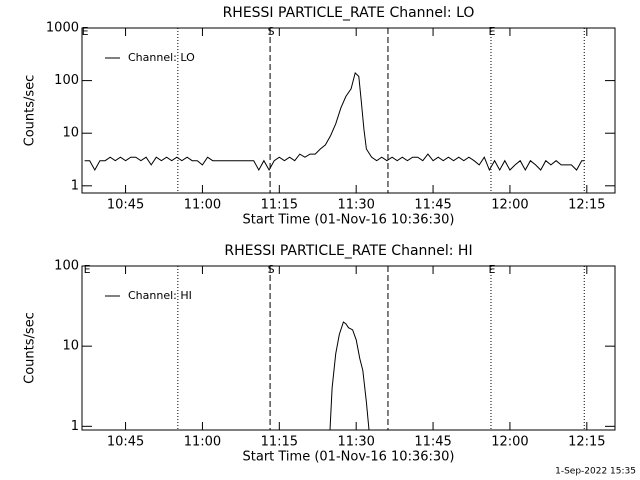  I want to click on chart-title: RHESSI PARTICLE_RATE Channel: LO, so click(349, 13).